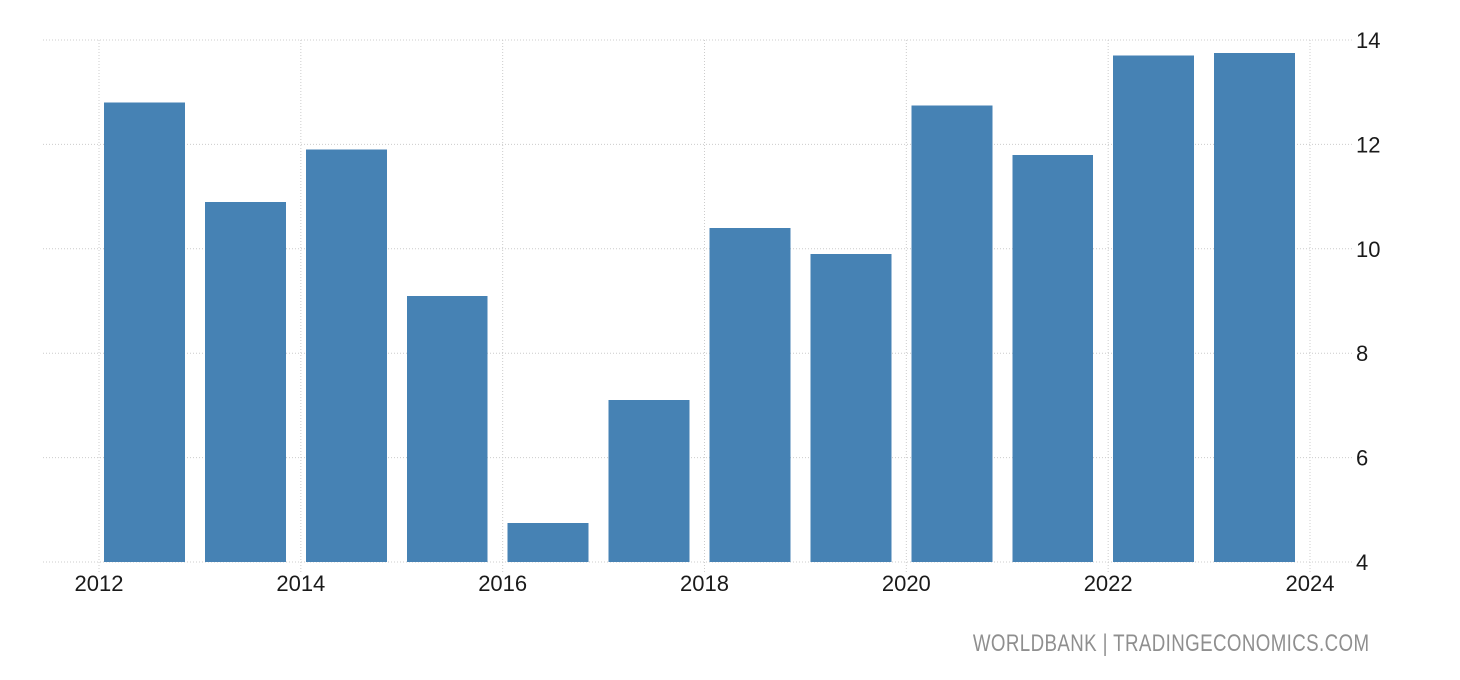 The image size is (1460, 680). I want to click on y-axis-tick-label: 10, so click(1368, 249).